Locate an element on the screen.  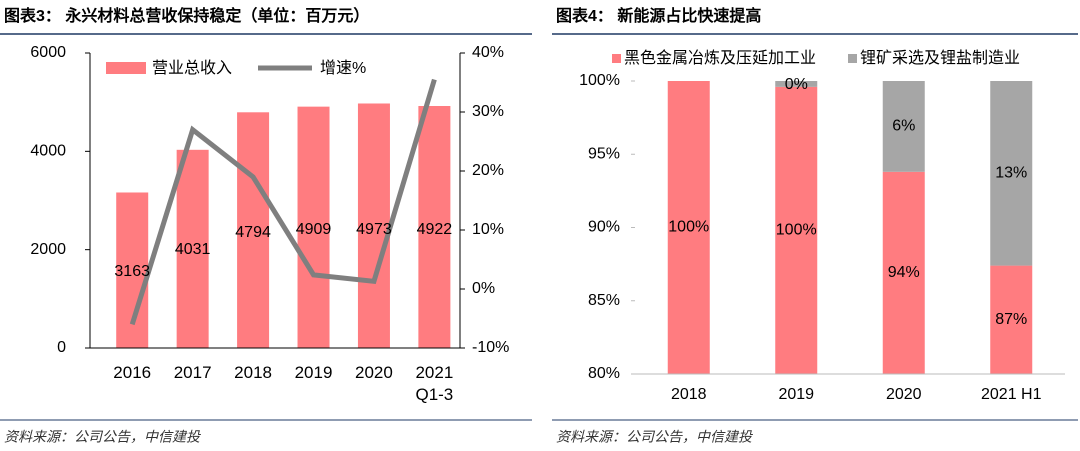
y2-tick-label: 30% is located at coordinates (488, 111).